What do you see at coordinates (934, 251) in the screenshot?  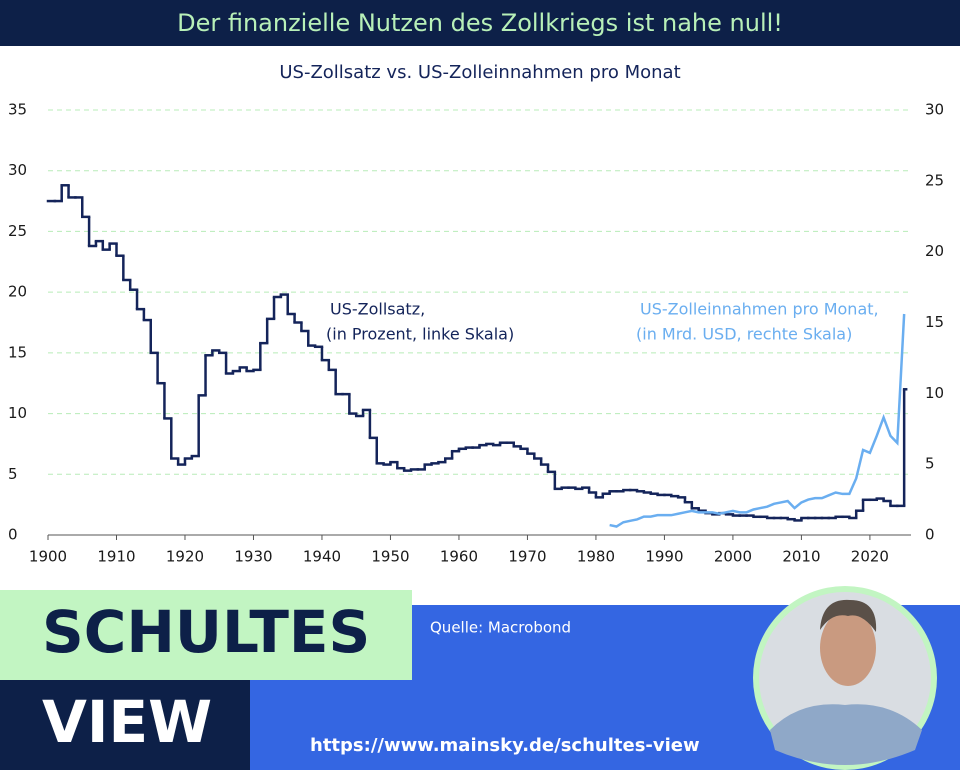 I see `y2-tick-label: 20` at bounding box center [934, 251].